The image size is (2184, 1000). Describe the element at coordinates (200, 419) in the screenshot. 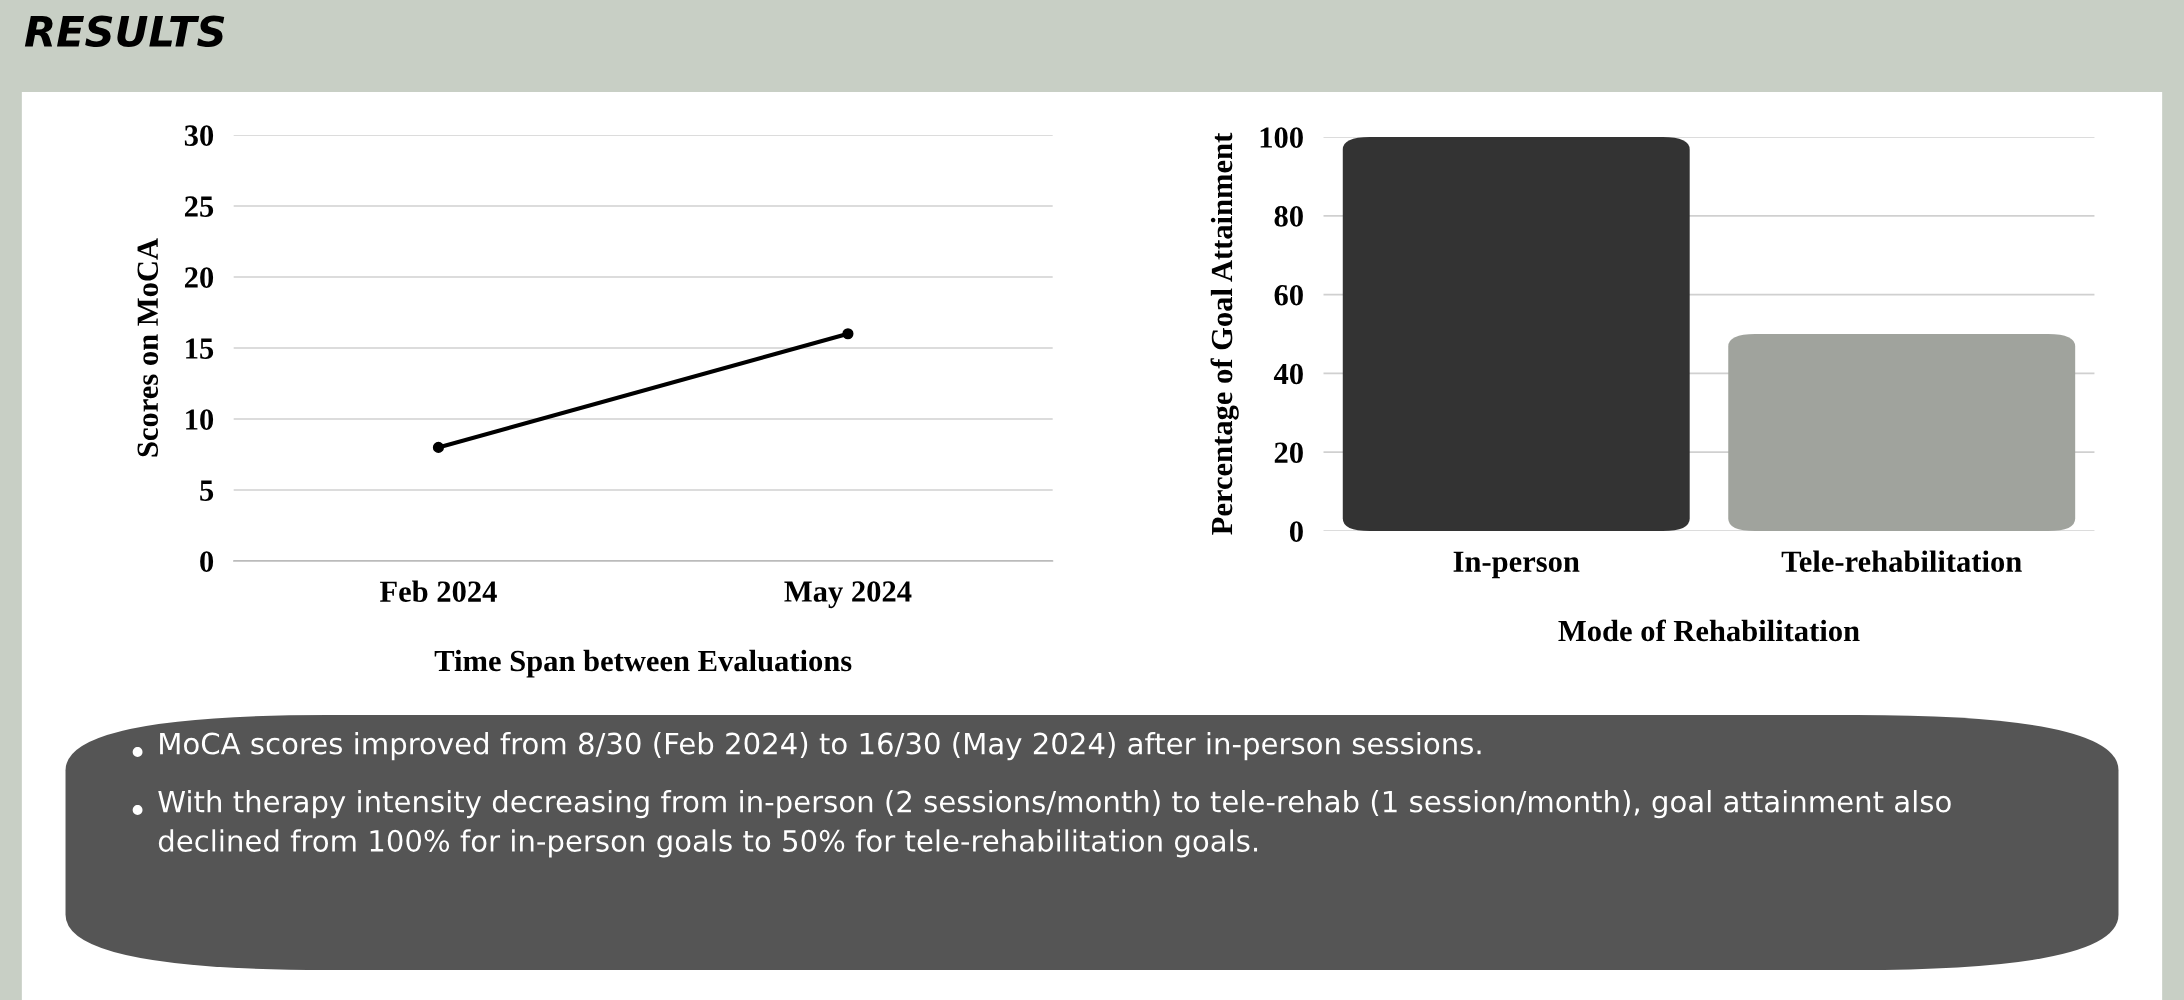

I see `y-tick-label: 10` at that location.